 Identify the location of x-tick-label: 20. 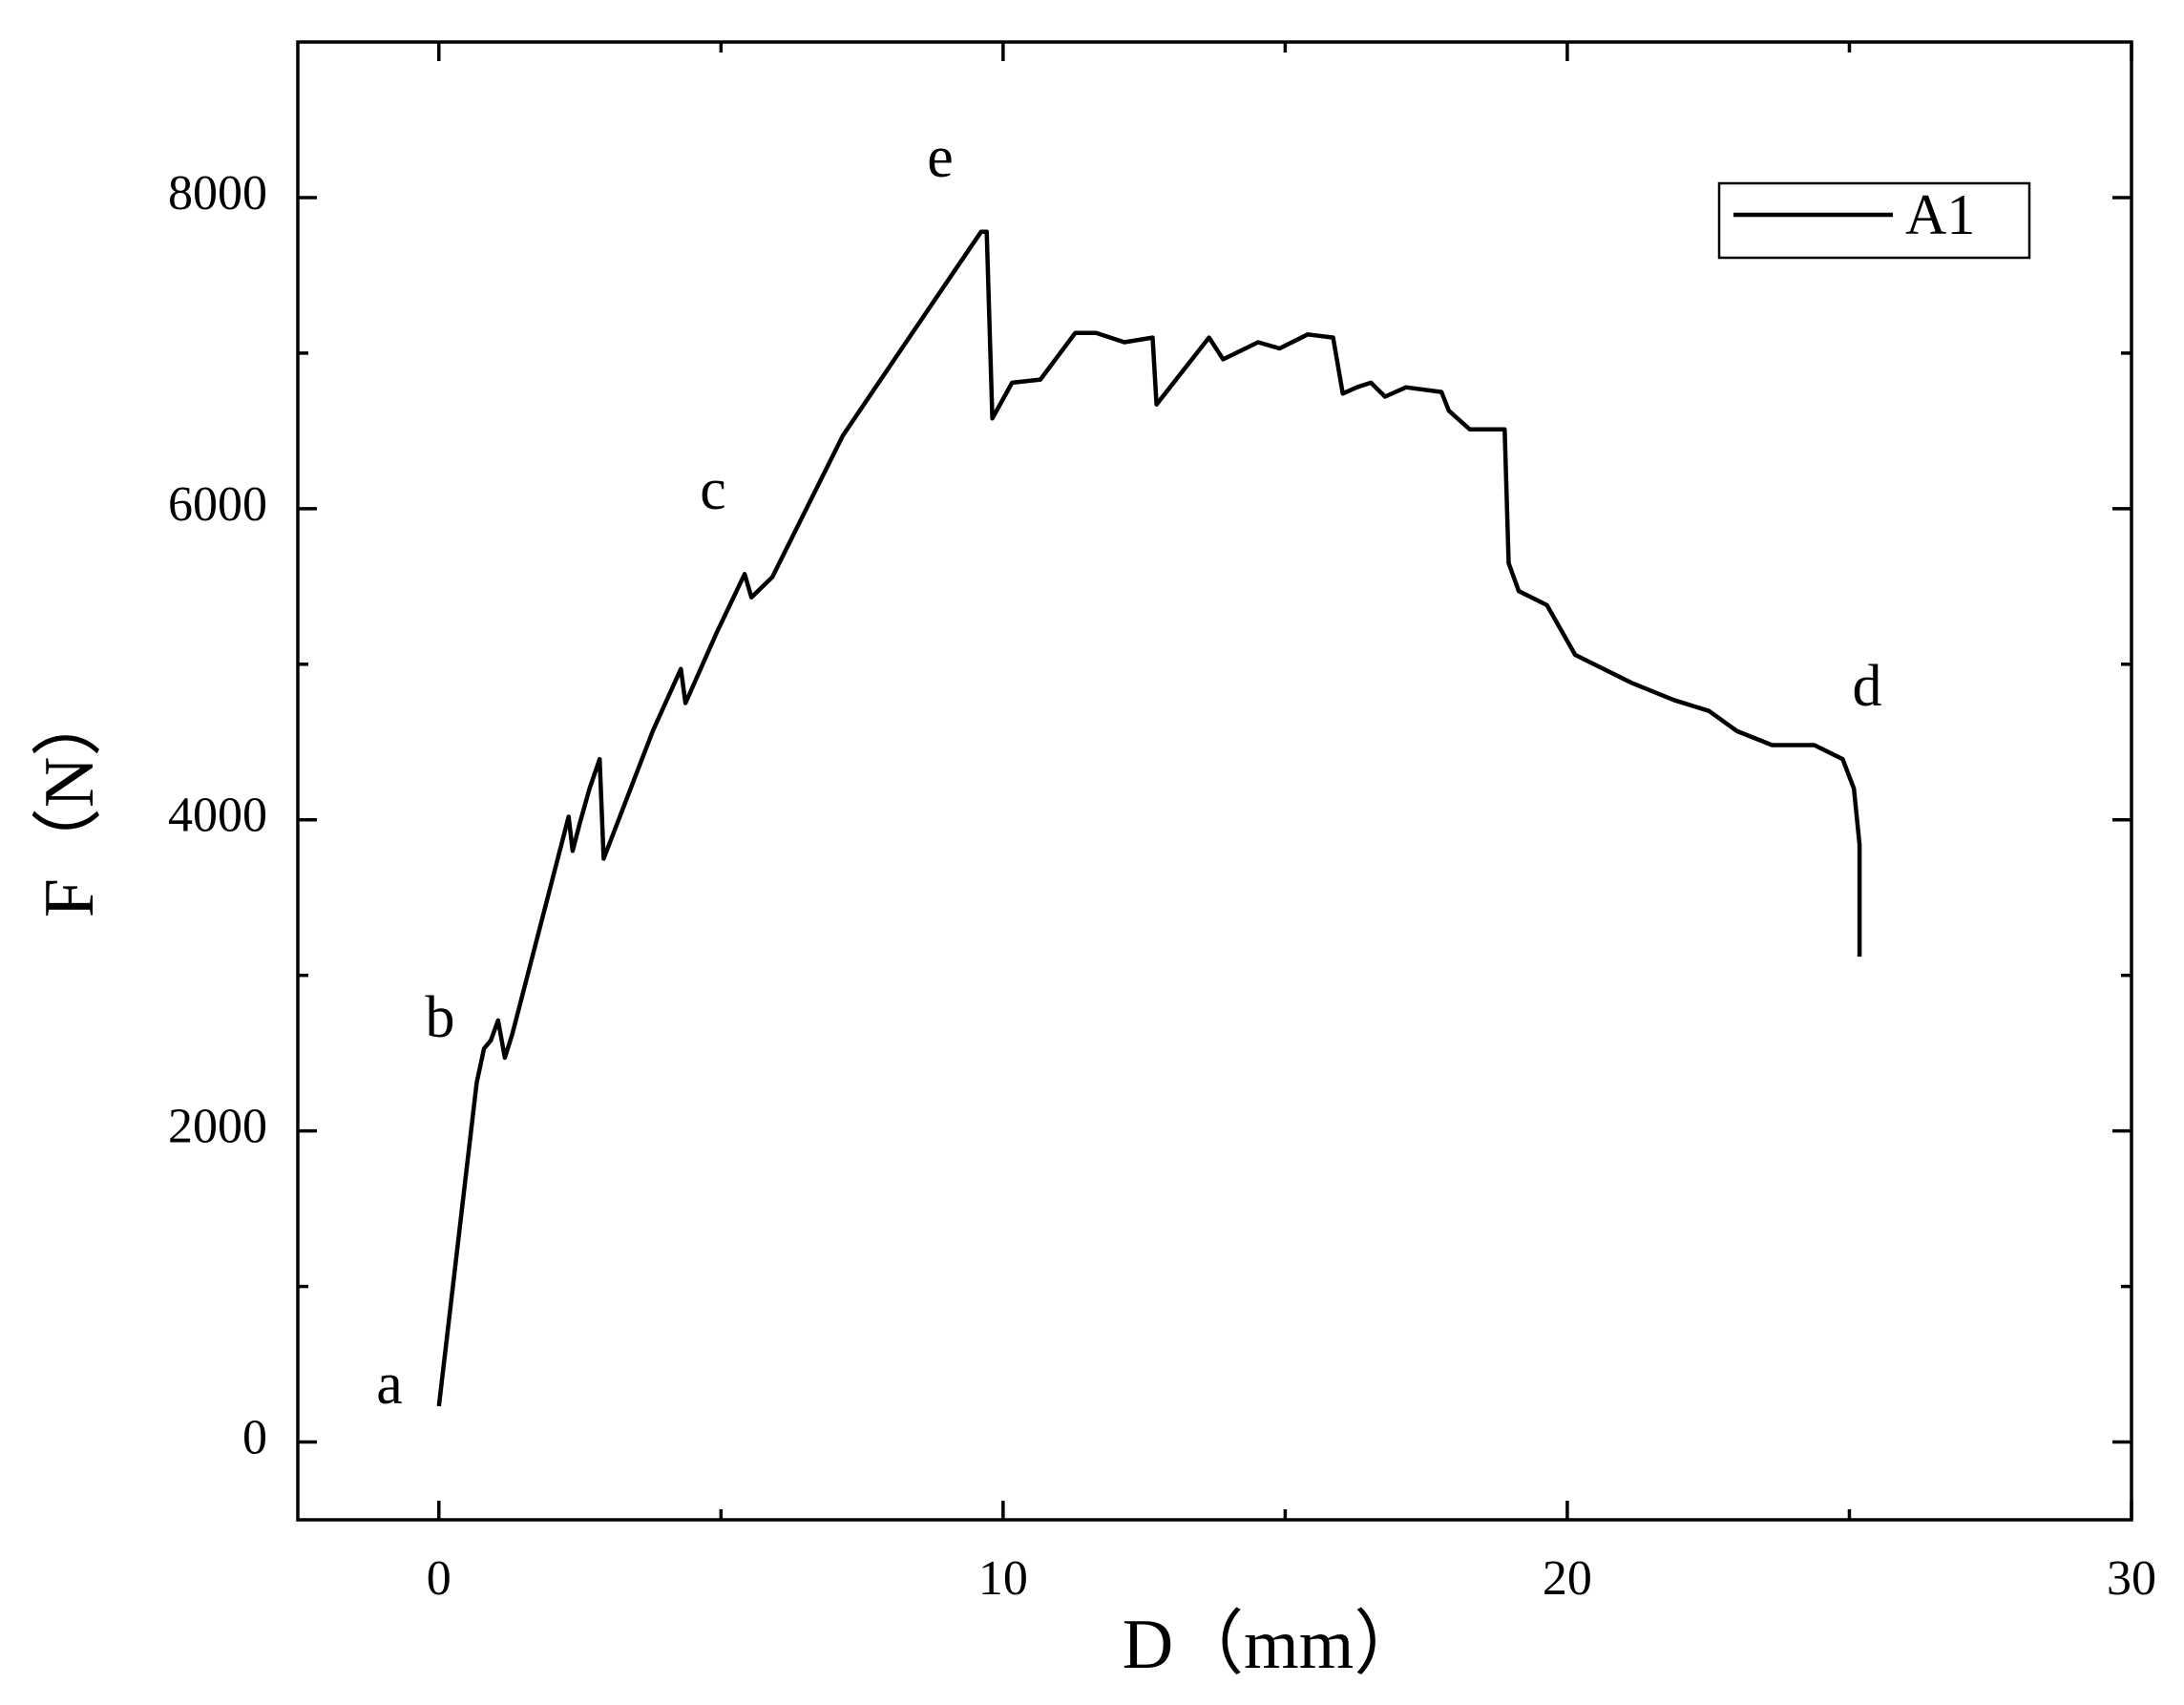
(1568, 1579).